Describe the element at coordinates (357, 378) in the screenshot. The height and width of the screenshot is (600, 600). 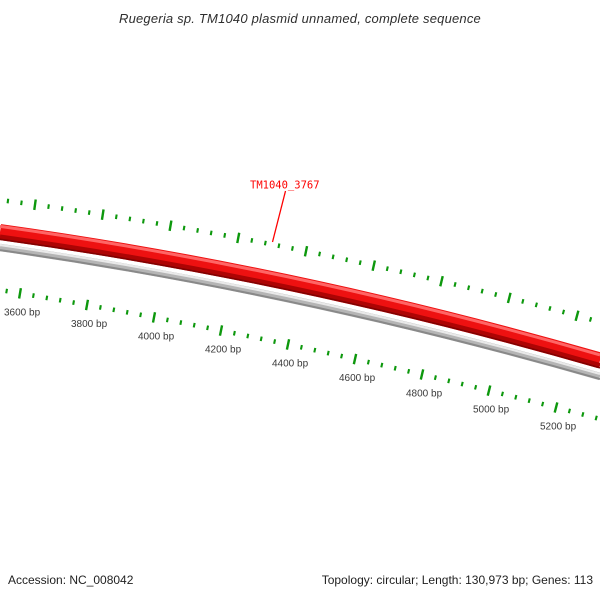
I see `bp-label: 4600 bp` at that location.